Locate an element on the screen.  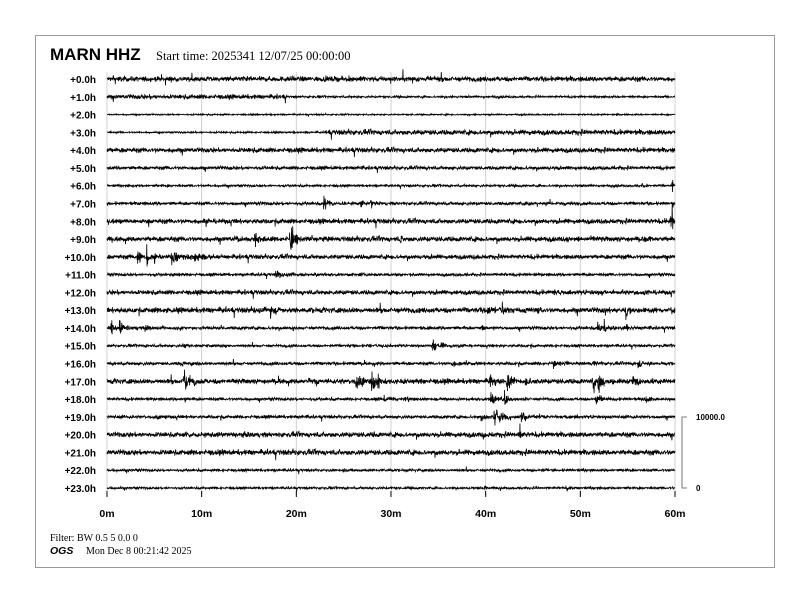
row-label: +18.0h is located at coordinates (80, 400).